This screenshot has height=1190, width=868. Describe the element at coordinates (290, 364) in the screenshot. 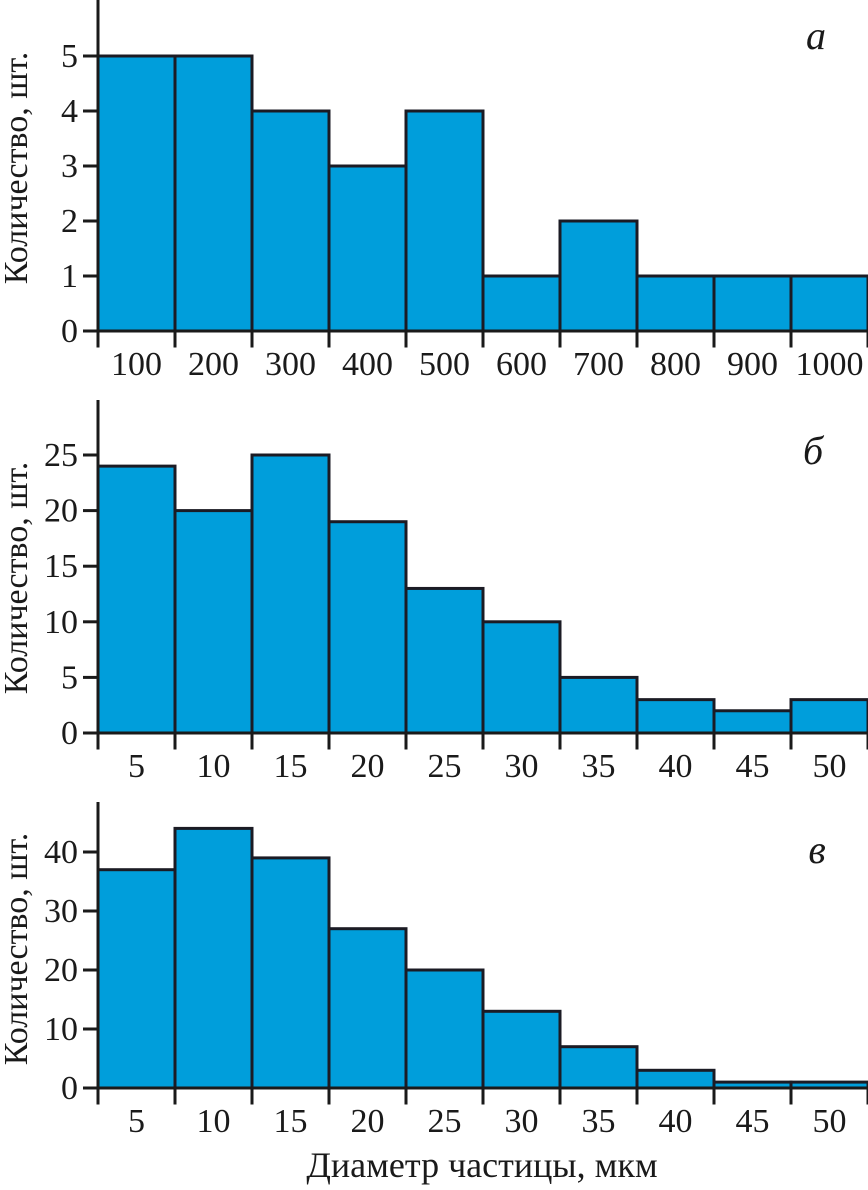

I see `x-tick-label: 300` at that location.